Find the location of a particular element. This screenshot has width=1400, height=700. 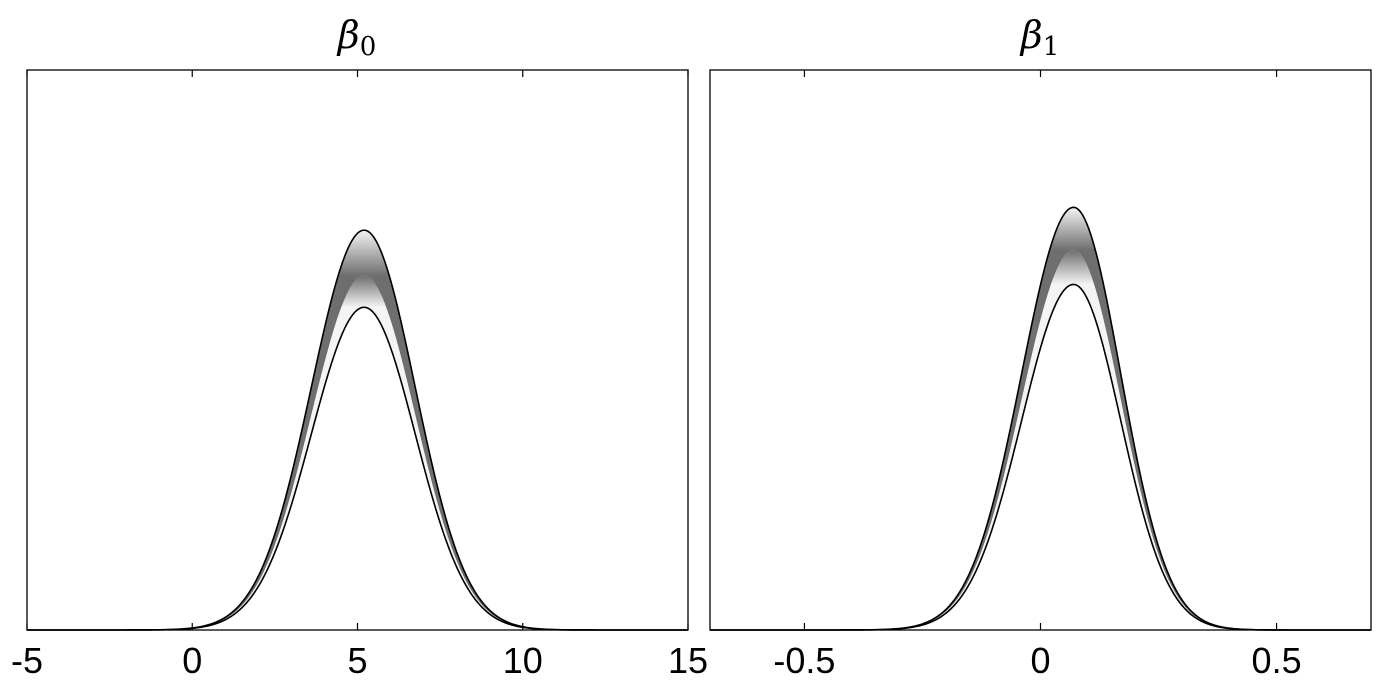

x-tick-label: 0.5 is located at coordinates (1277, 660).